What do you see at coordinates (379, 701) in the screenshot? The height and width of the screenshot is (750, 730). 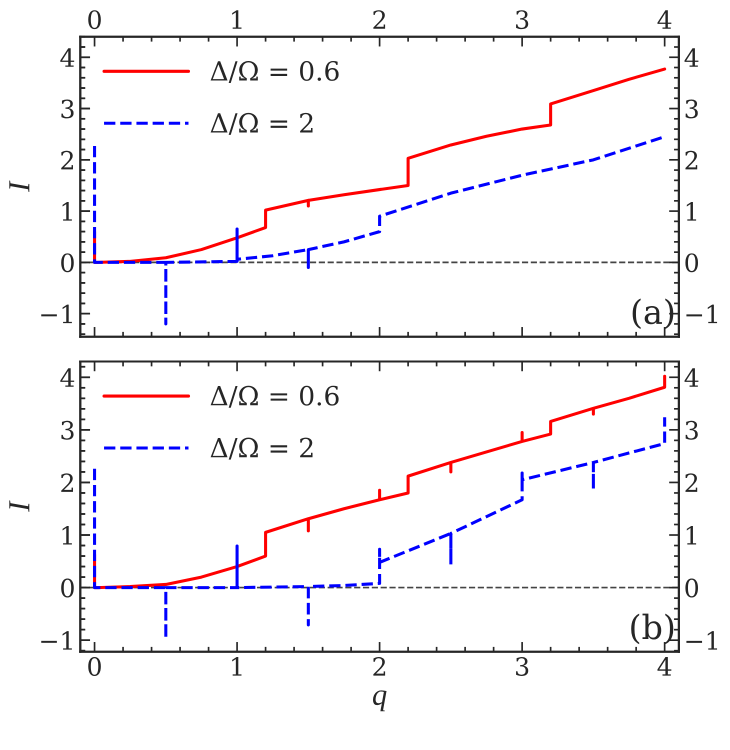 I see `x-axis-title: q` at bounding box center [379, 701].